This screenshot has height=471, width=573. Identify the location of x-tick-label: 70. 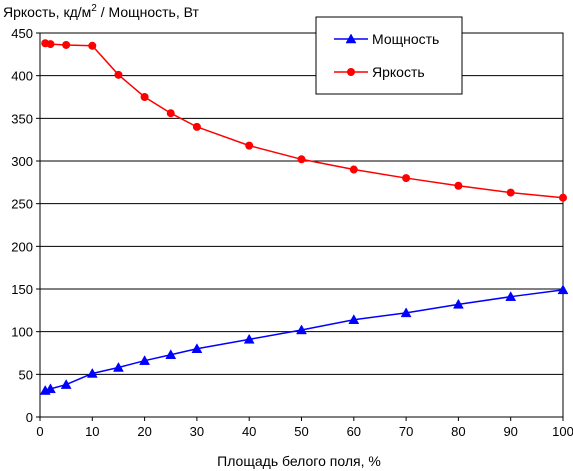
(406, 431).